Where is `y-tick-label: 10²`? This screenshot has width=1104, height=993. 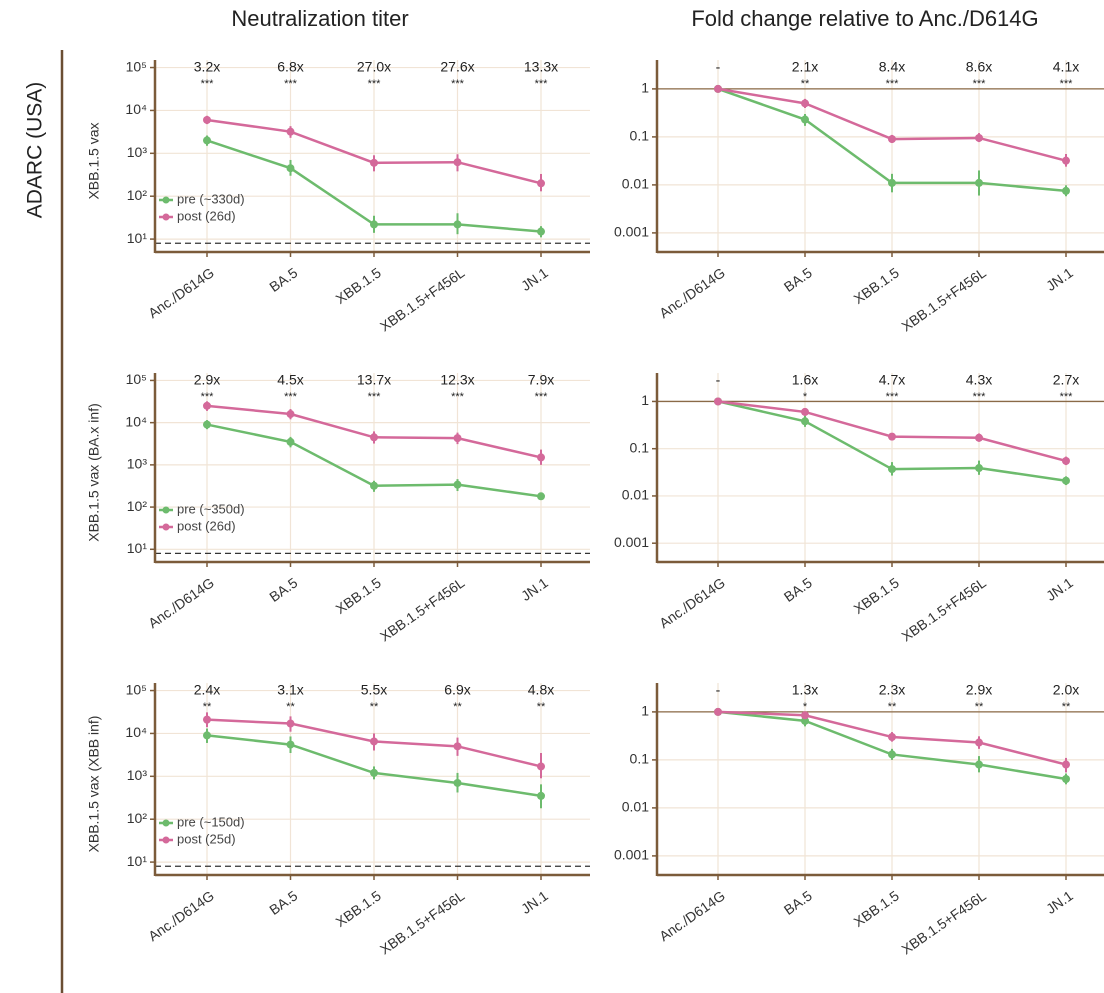
y-tick-label: 10² is located at coordinates (137, 506).